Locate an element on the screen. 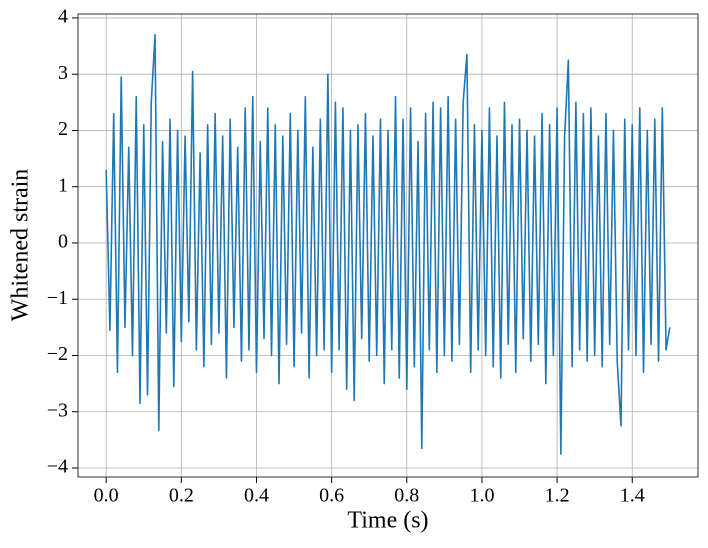 The height and width of the screenshot is (548, 708). y-tick-label: −2 is located at coordinates (57, 354).